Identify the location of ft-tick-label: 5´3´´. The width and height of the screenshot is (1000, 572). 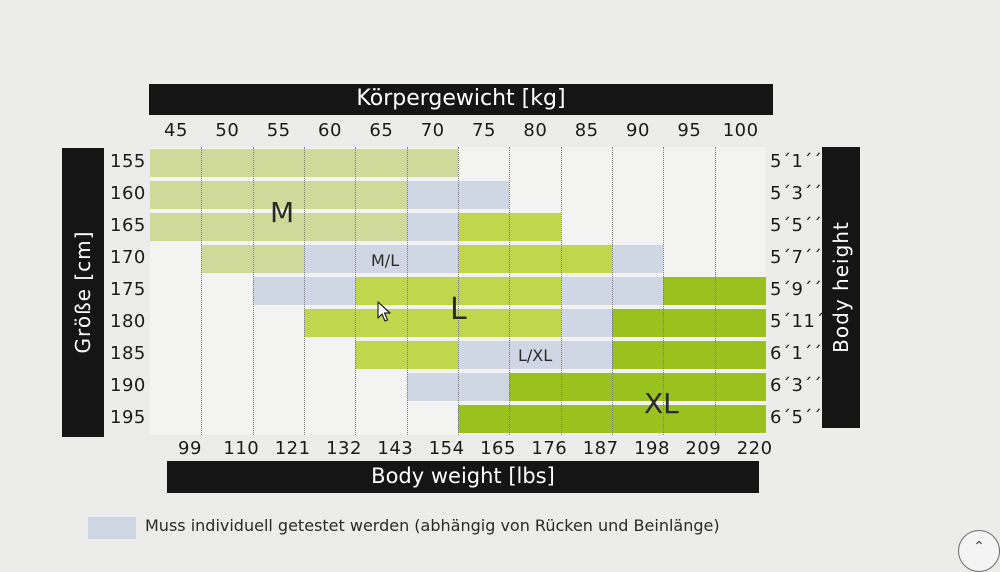
(796, 193).